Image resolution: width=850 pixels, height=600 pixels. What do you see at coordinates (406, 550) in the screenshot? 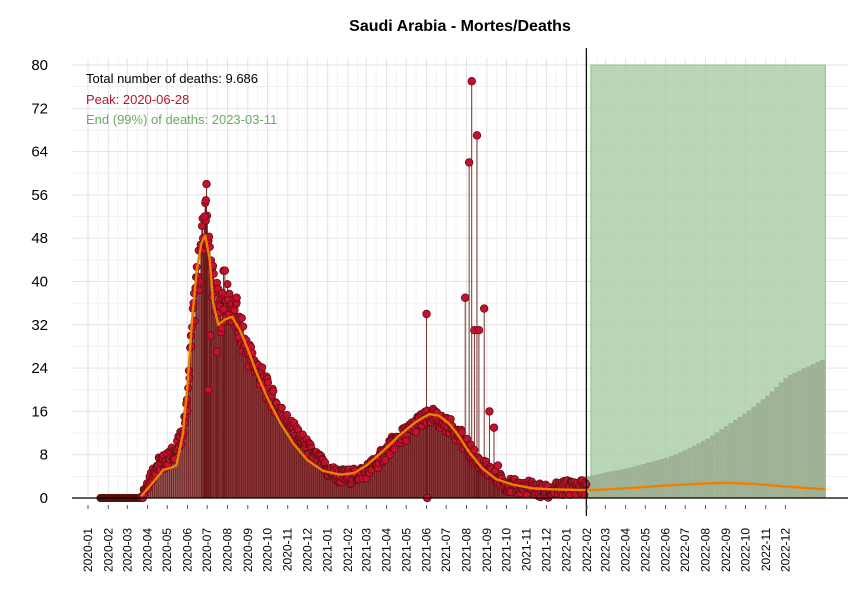
I see `x-tick-label: 2021-05` at bounding box center [406, 550].